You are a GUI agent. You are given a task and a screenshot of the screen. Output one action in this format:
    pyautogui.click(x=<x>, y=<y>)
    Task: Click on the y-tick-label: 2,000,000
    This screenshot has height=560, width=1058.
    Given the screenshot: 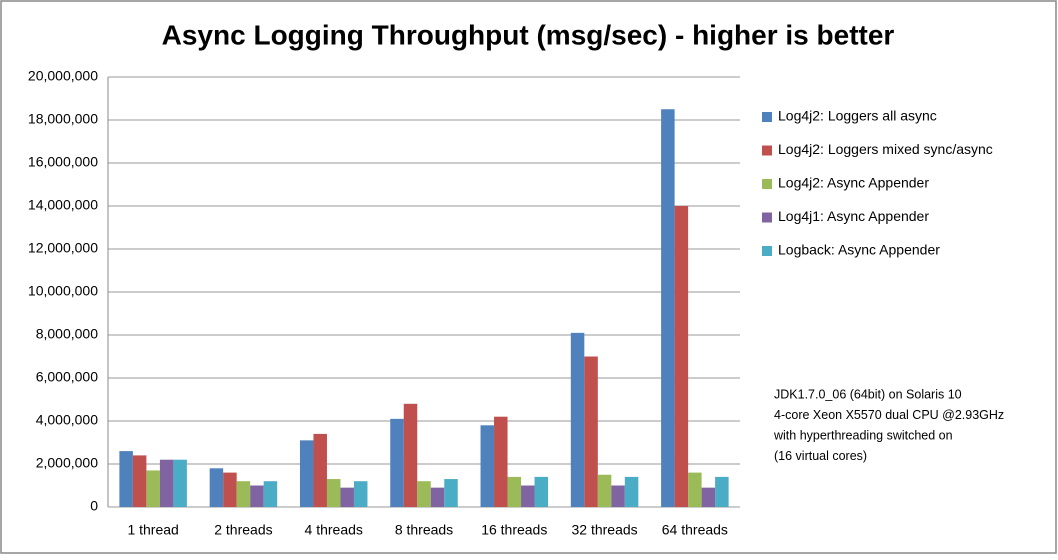 What is the action you would take?
    pyautogui.click(x=67, y=463)
    